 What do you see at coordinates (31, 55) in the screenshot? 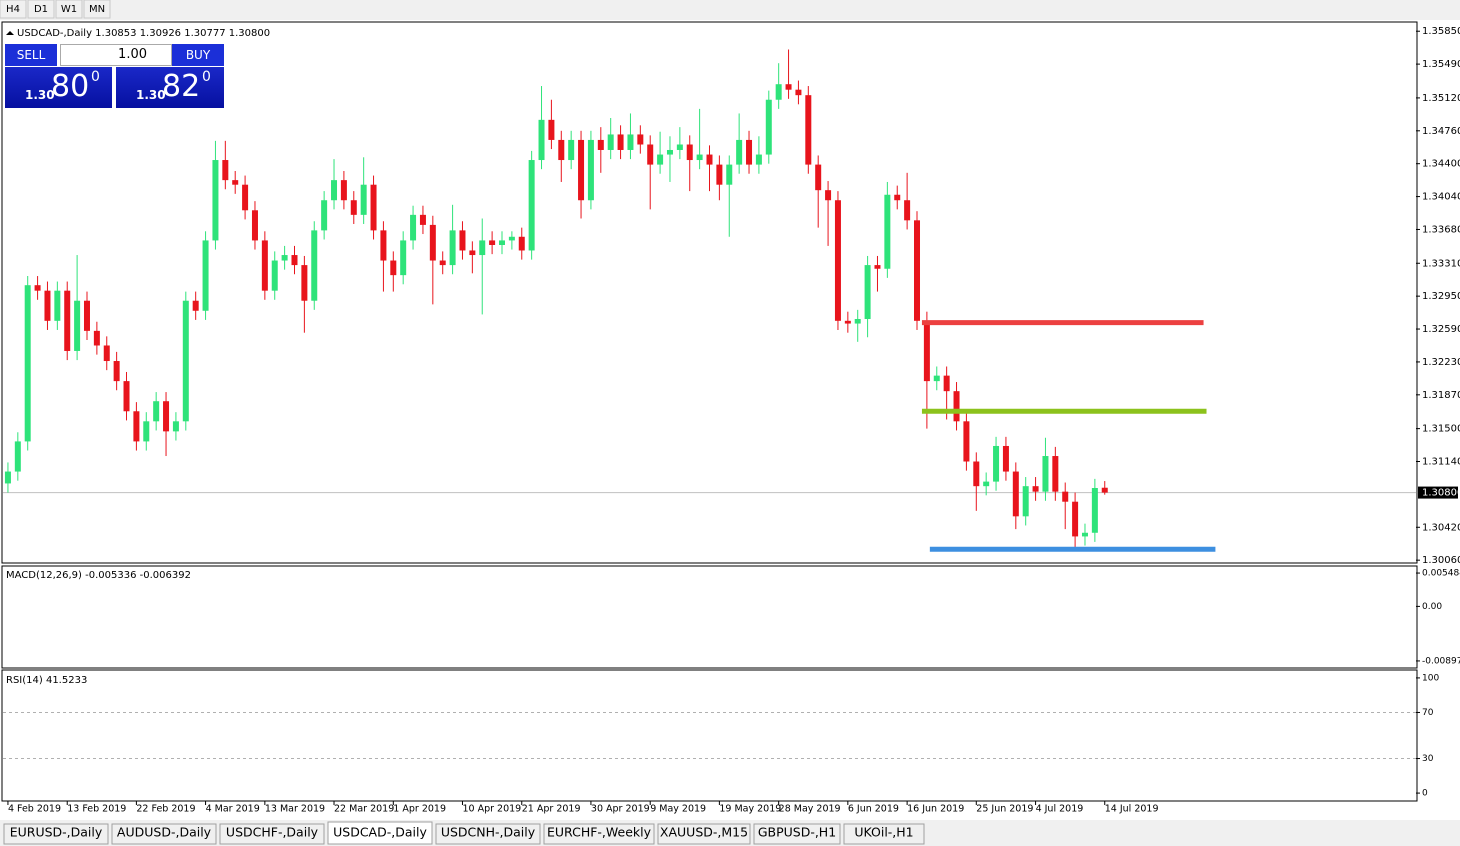
I see `sell-button: SELL` at bounding box center [31, 55].